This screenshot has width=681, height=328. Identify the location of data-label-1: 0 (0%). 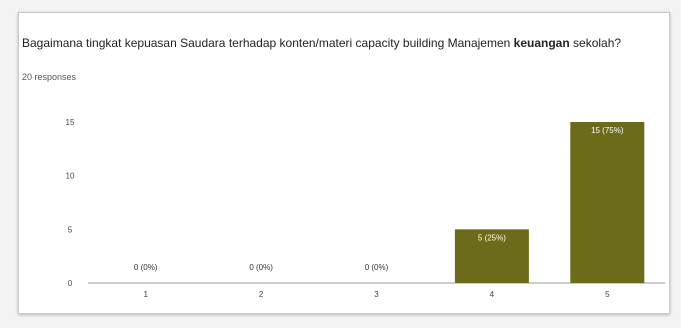
(146, 267).